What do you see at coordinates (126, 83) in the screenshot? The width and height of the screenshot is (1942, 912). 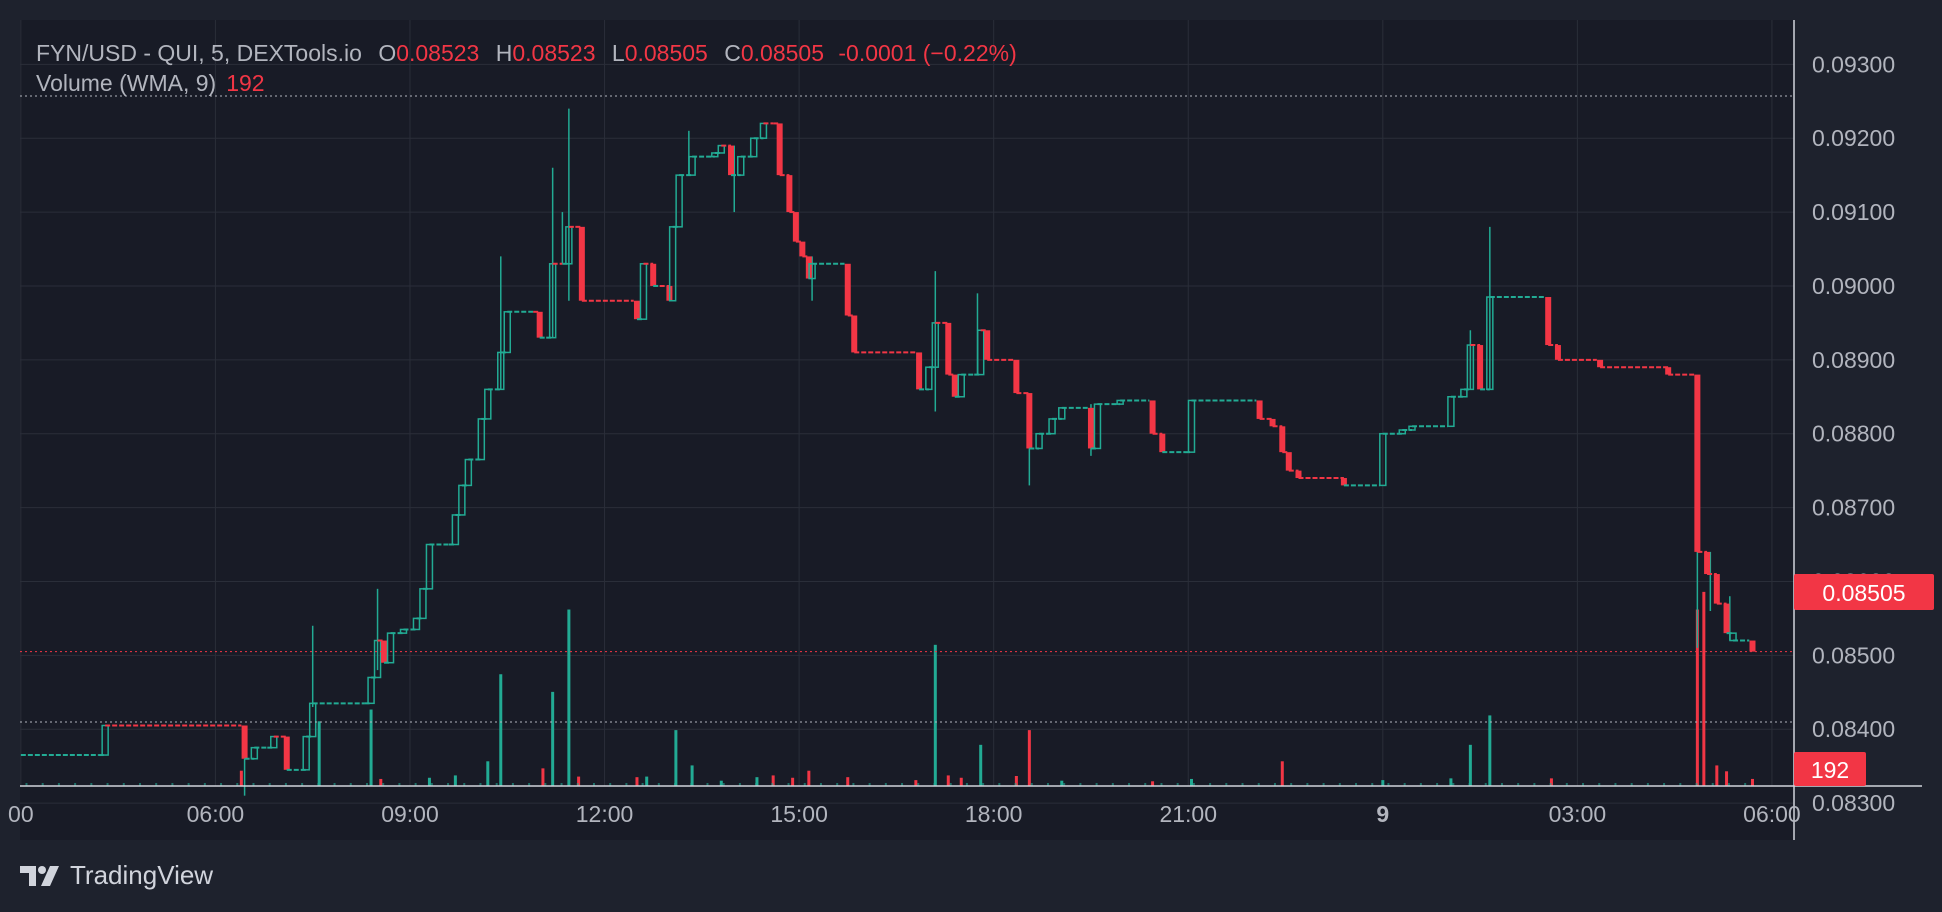 I see `volume-legend-label: Volume (WMA, 9)` at bounding box center [126, 83].